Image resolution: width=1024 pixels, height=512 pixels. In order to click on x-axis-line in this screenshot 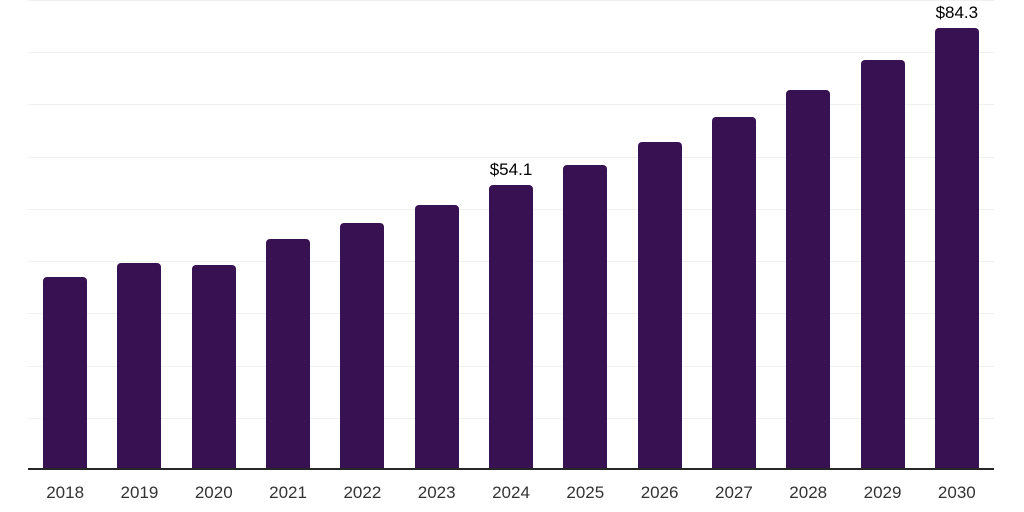, I will do `click(511, 469)`.